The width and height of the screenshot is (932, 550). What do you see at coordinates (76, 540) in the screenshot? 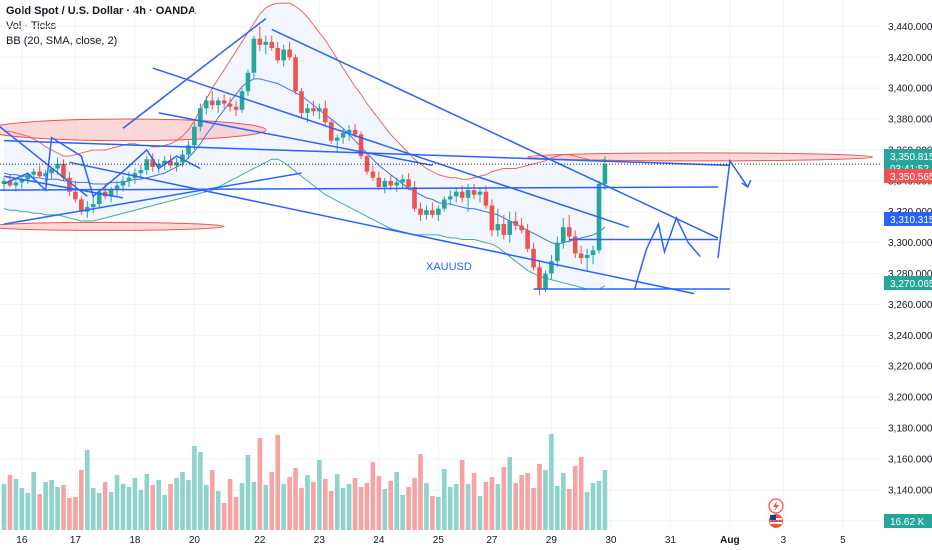
I see `time-tick-label: 17` at bounding box center [76, 540].